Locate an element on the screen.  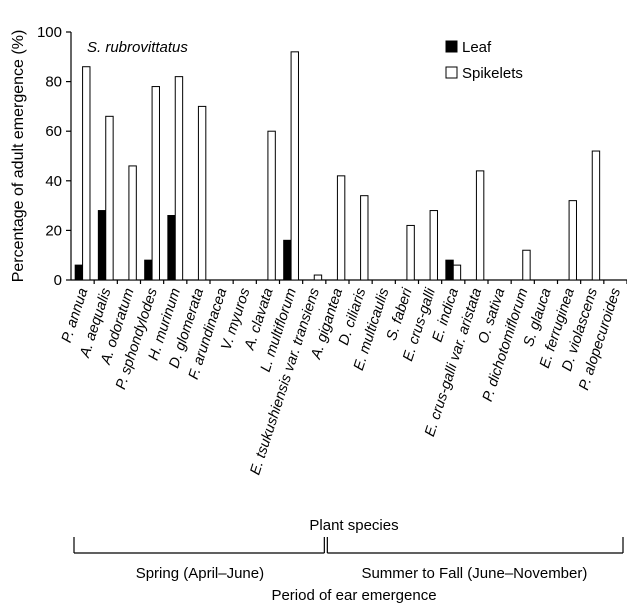
period-label-spring: Spring (April–June) is located at coordinates (200, 573).